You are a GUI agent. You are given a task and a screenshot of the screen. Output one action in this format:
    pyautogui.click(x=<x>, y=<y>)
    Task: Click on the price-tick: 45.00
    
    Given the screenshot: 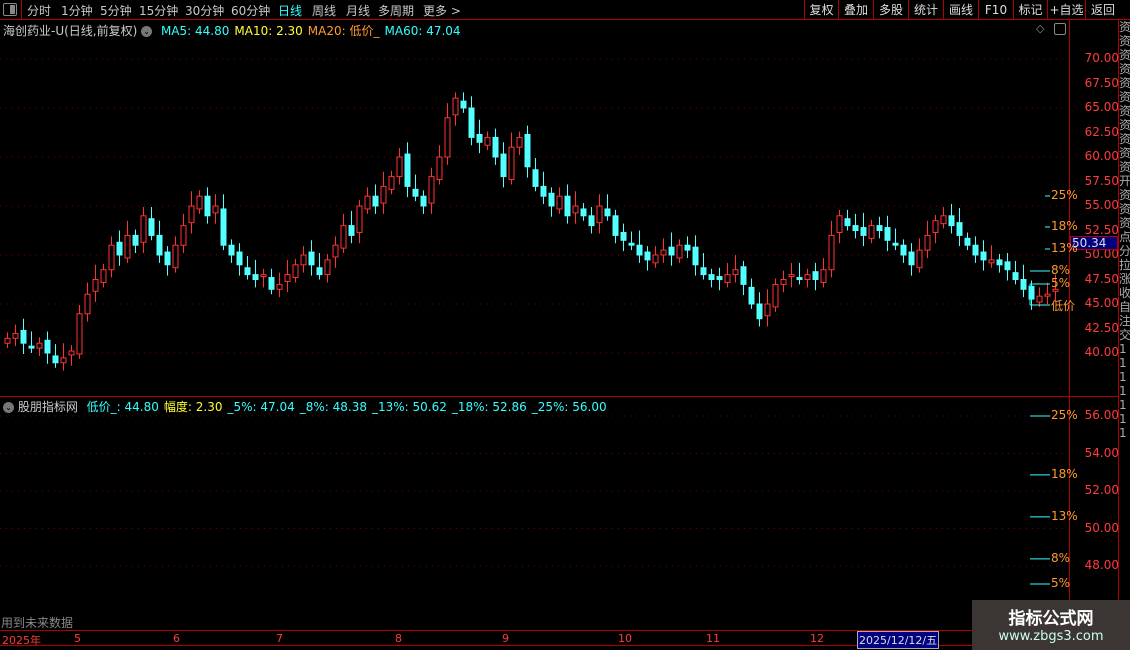 What is the action you would take?
    pyautogui.click(x=1101, y=303)
    